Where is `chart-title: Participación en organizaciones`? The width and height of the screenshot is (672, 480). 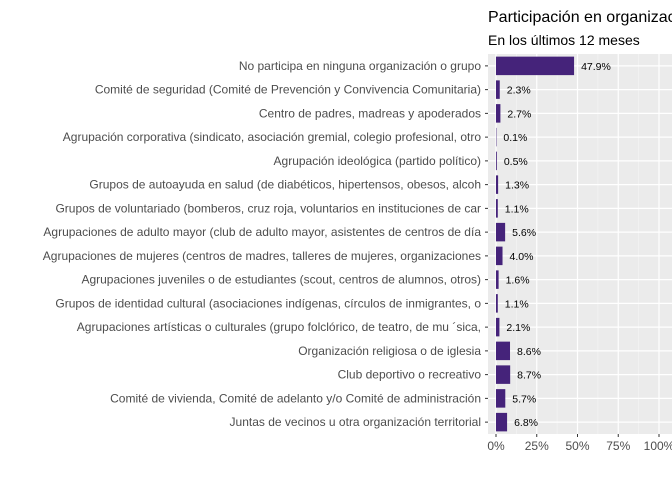 chart-title: Participación en organizaciones is located at coordinates (580, 17).